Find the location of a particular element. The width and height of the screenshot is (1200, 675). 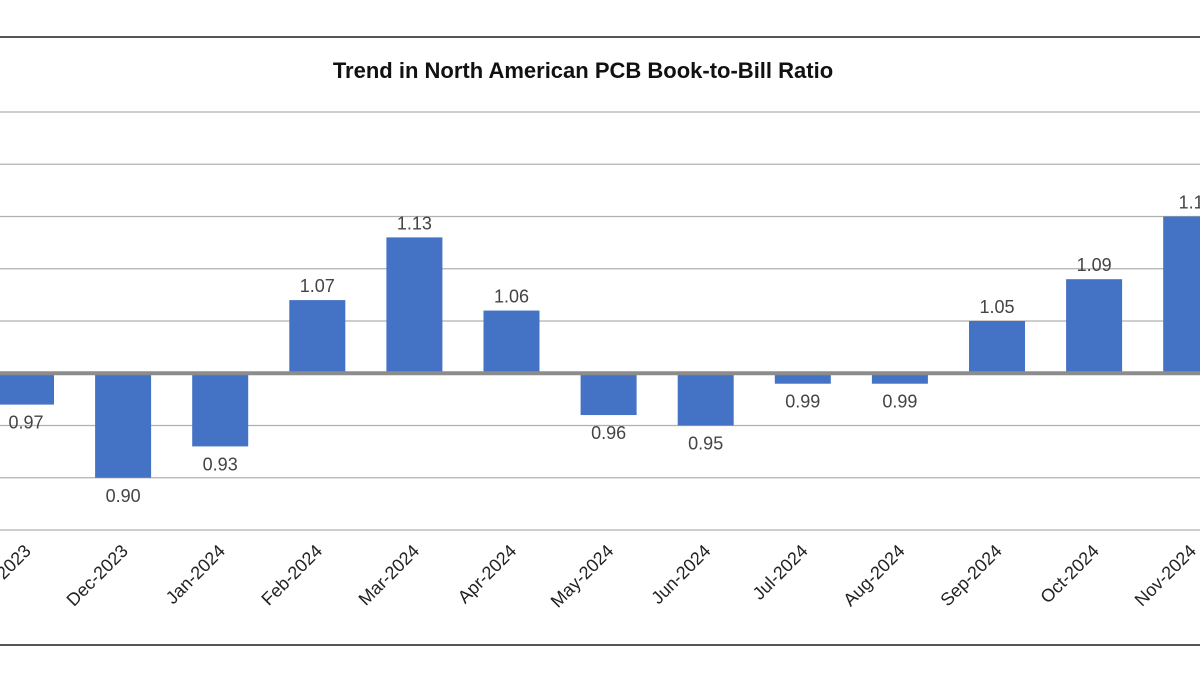

x-tick-label: Jul-2024 is located at coordinates (780, 572).